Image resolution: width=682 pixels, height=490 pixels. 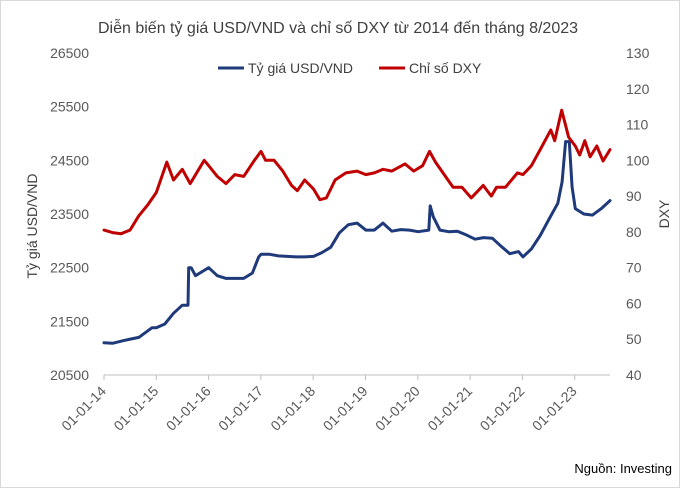 What do you see at coordinates (634, 339) in the screenshot?
I see `right-tick-label: 50` at bounding box center [634, 339].